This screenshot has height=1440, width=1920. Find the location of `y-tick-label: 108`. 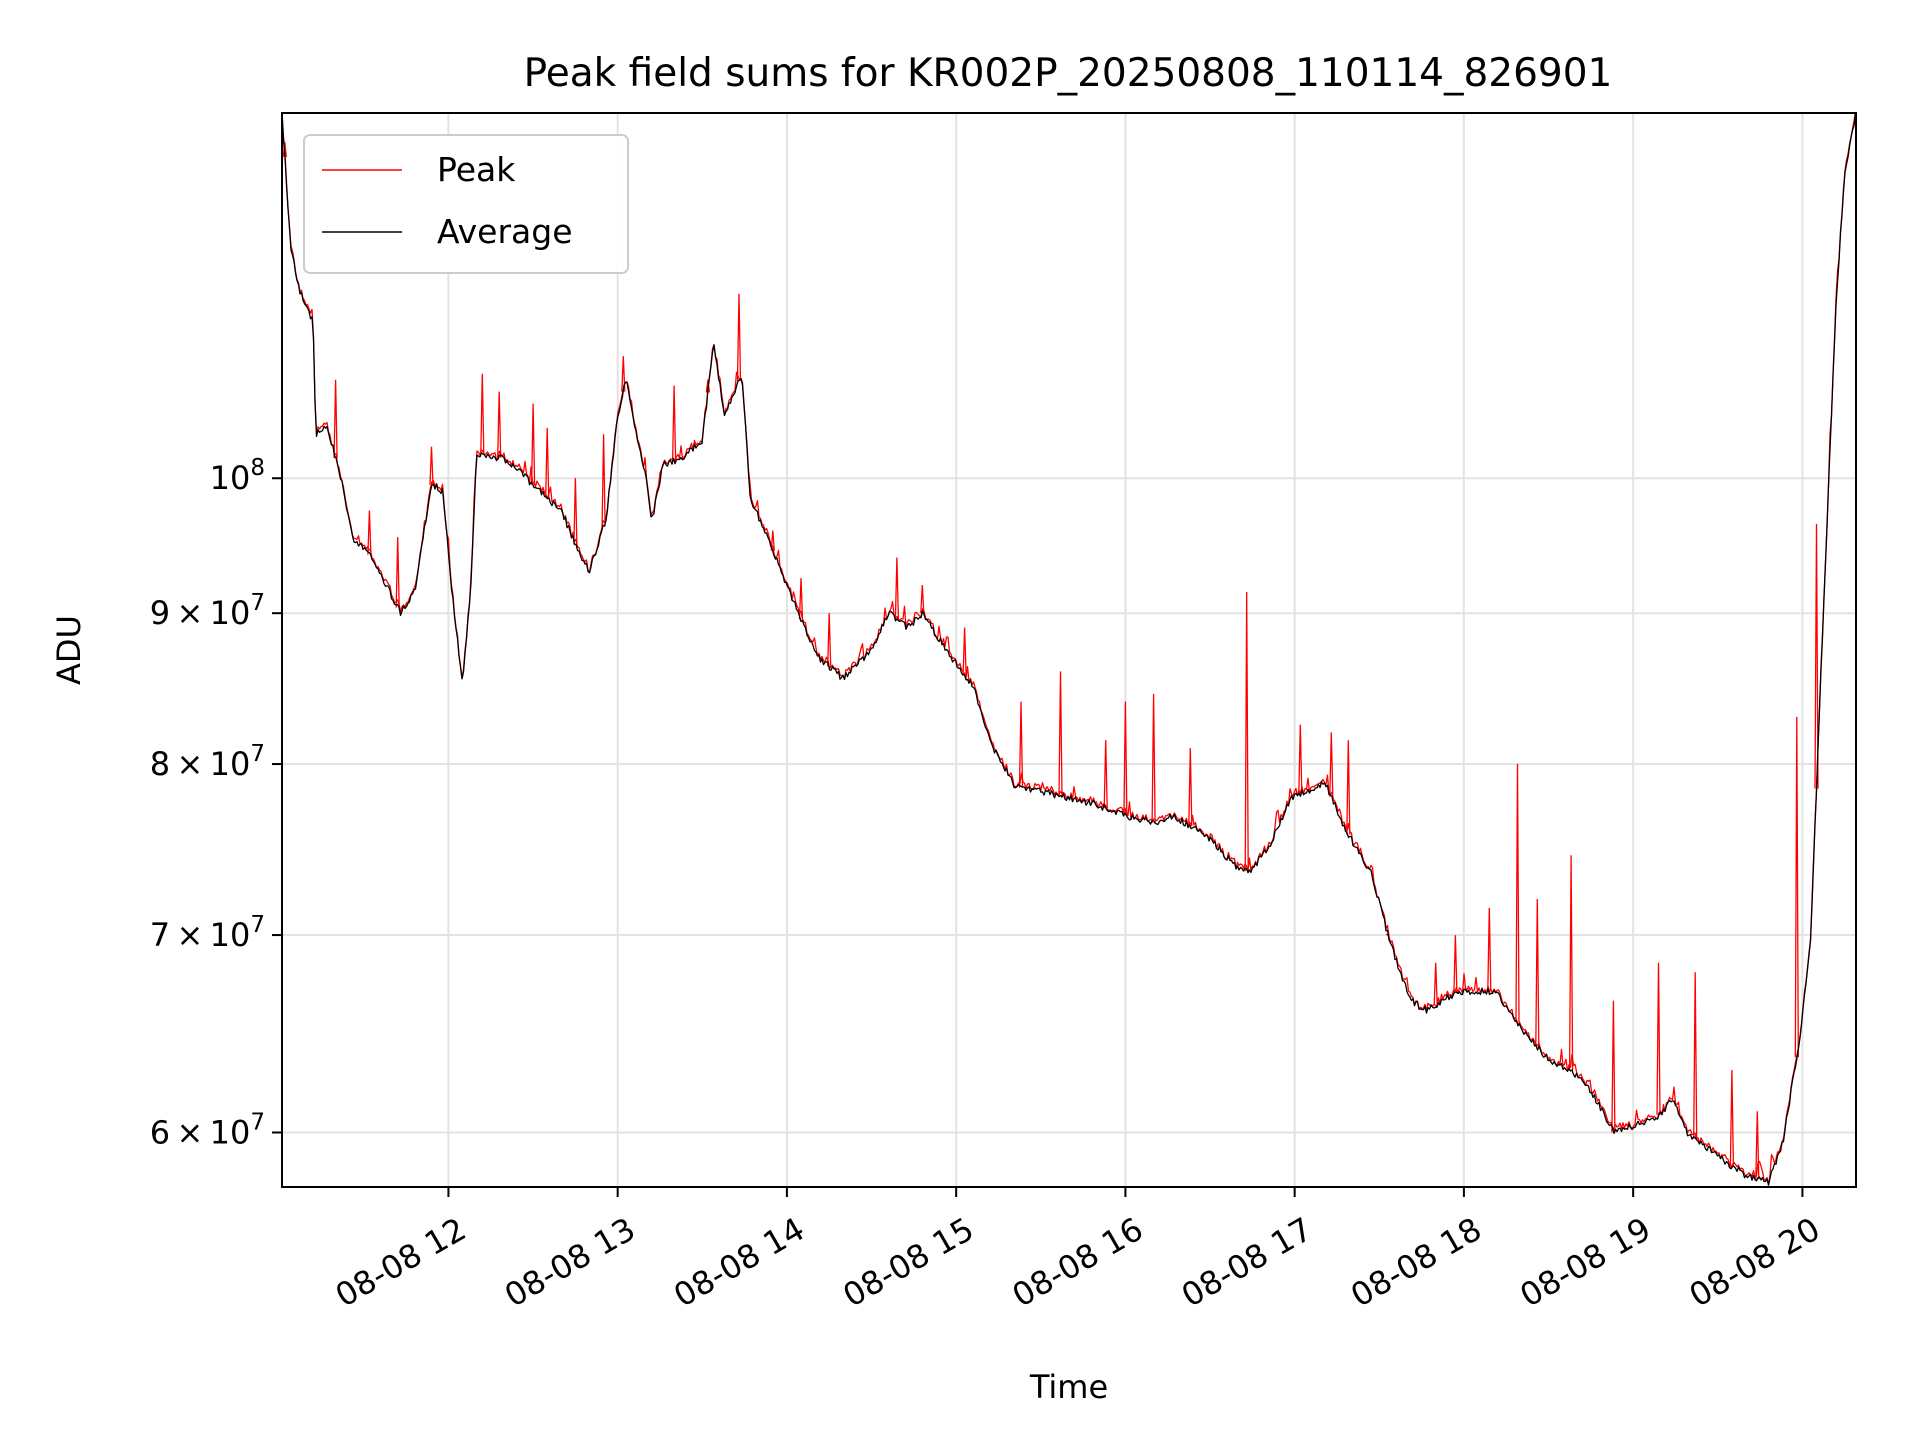

y-tick-label: 108 is located at coordinates (237, 476).